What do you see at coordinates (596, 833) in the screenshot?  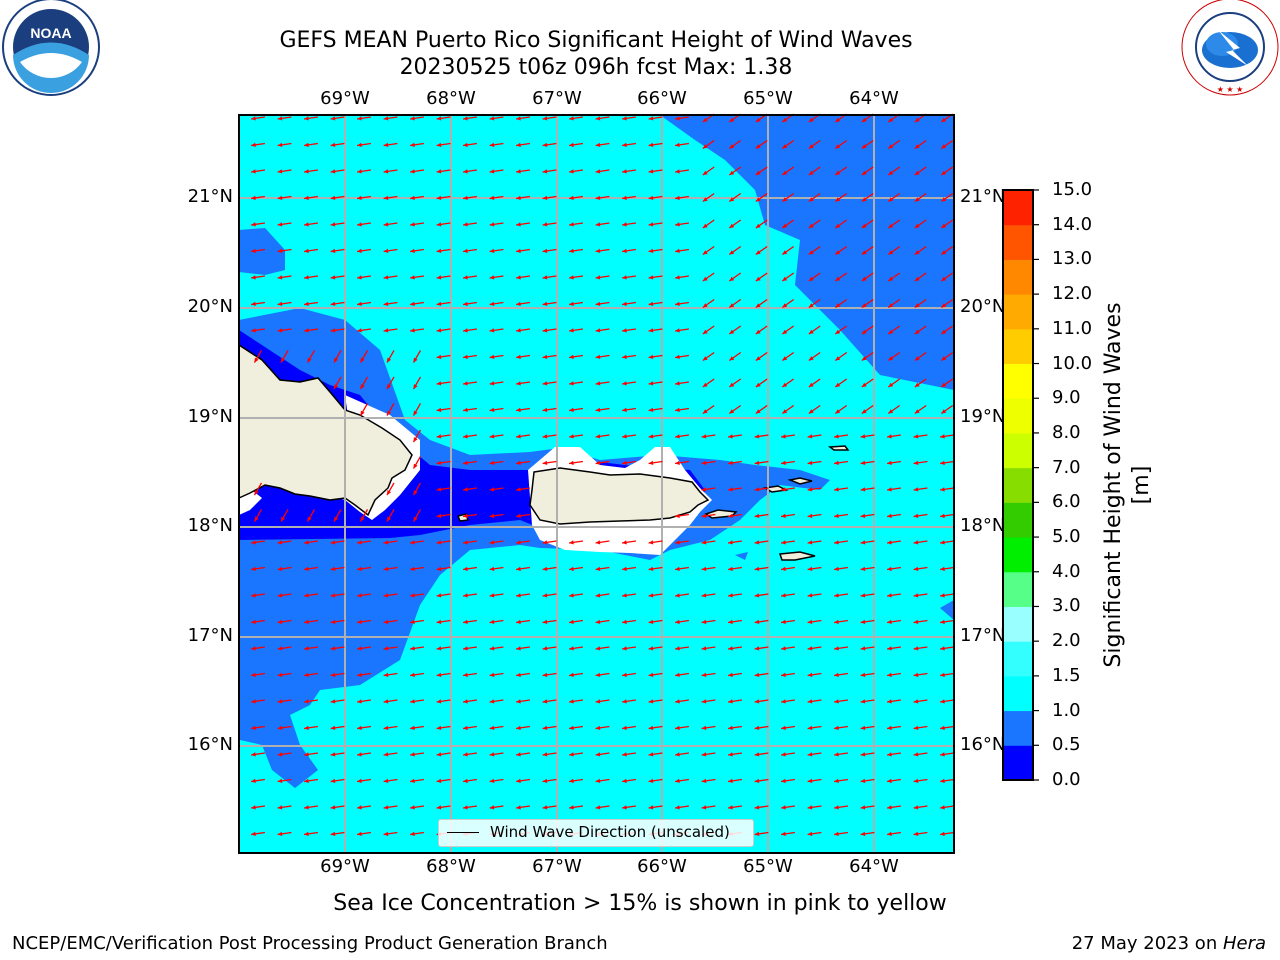 I see `map-legend: Wind Wave Direction (unscaled)` at bounding box center [596, 833].